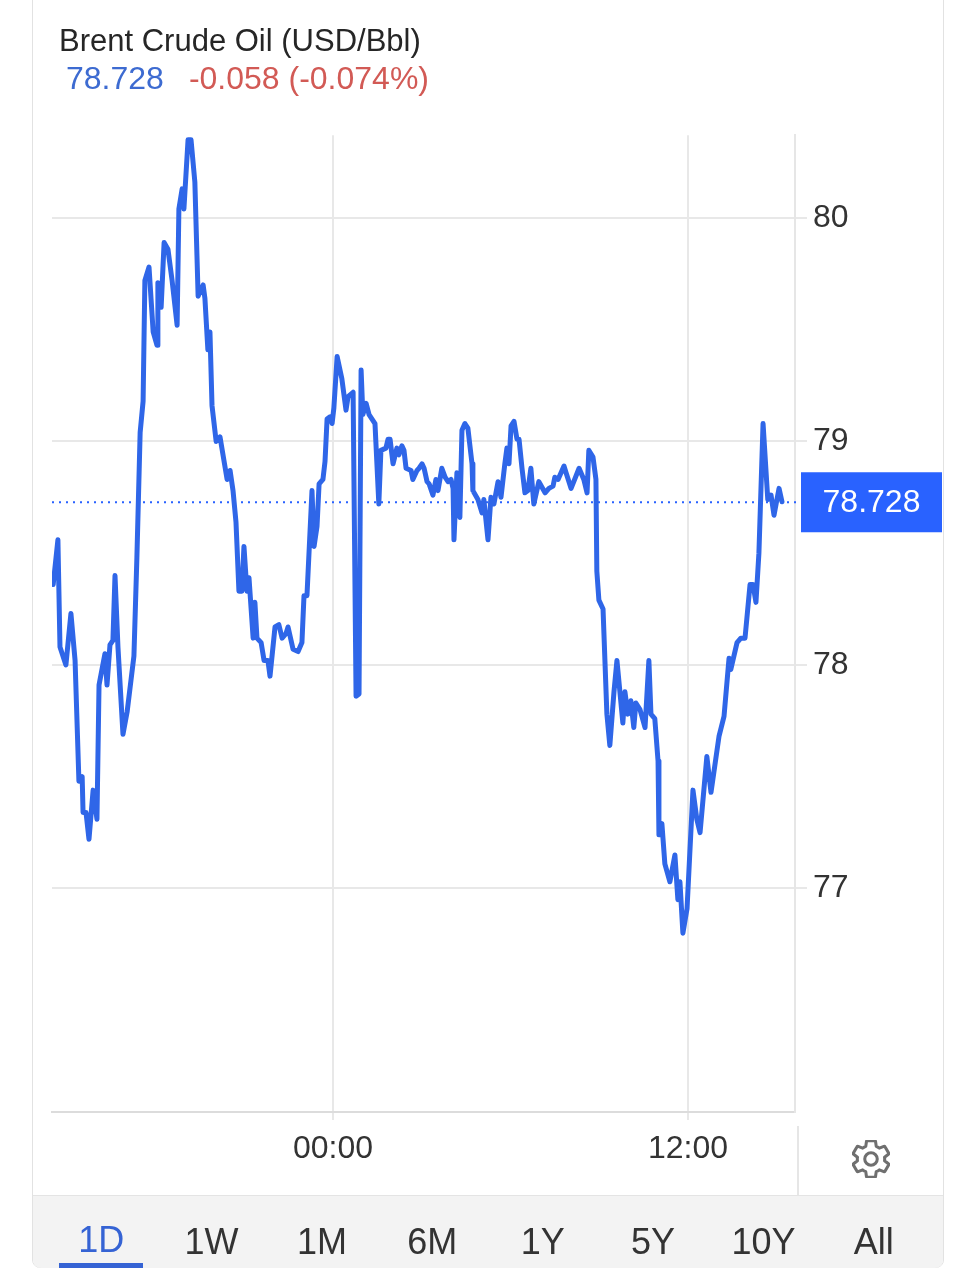 The height and width of the screenshot is (1280, 975). What do you see at coordinates (831, 439) in the screenshot?
I see `y-tick-label: 79` at bounding box center [831, 439].